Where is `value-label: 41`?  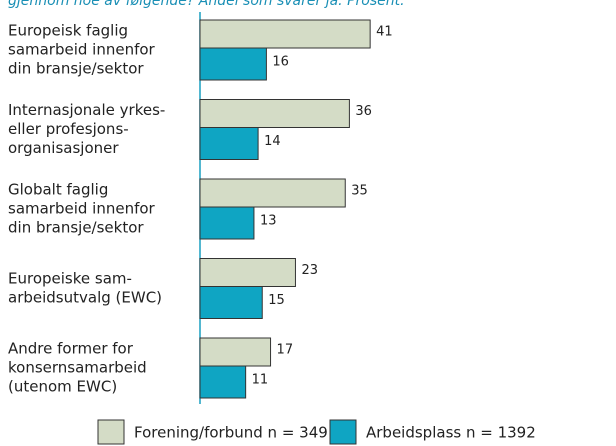
value-label: 41 is located at coordinates (384, 32).